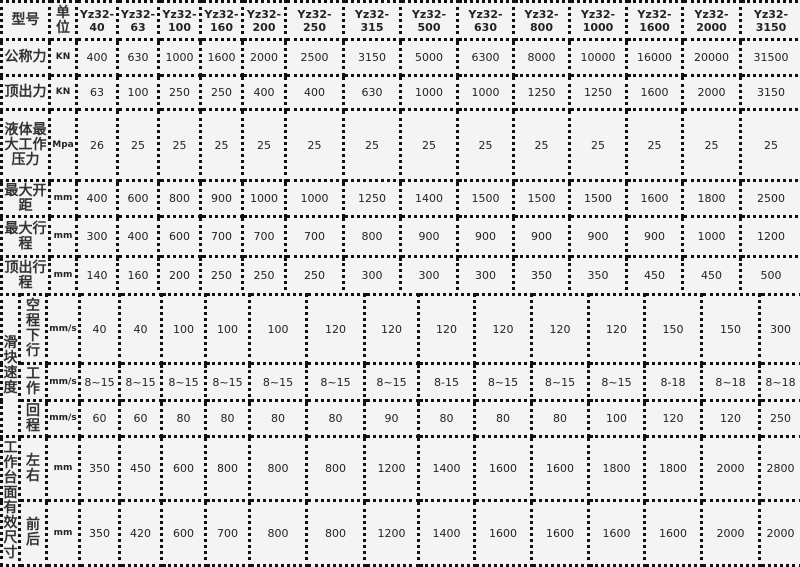 This screenshot has width=800, height=567. Describe the element at coordinates (97, 145) in the screenshot. I see `value-cell: 26` at that location.